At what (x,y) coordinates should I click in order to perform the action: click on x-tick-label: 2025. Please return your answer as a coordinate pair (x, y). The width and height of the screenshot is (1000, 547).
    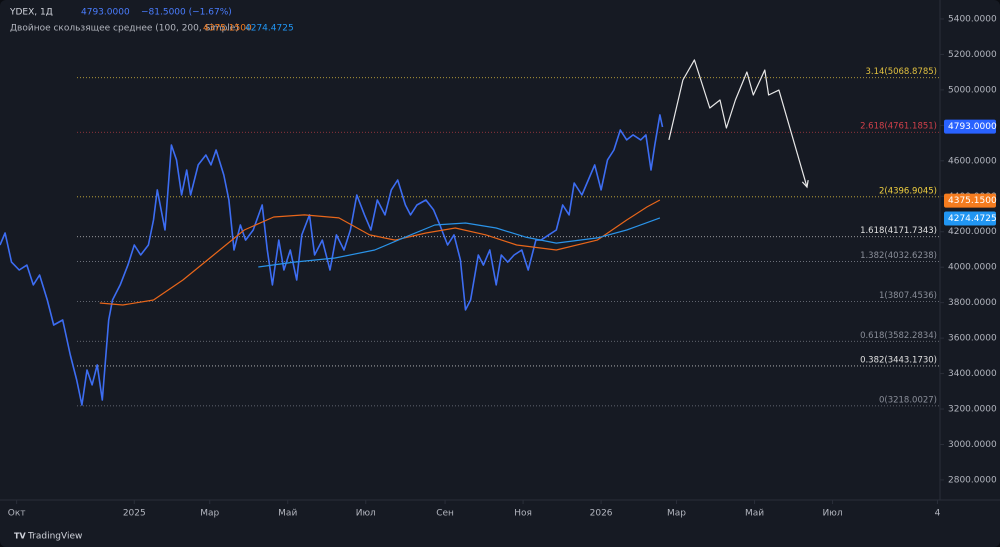
    Looking at the image, I should click on (134, 514).